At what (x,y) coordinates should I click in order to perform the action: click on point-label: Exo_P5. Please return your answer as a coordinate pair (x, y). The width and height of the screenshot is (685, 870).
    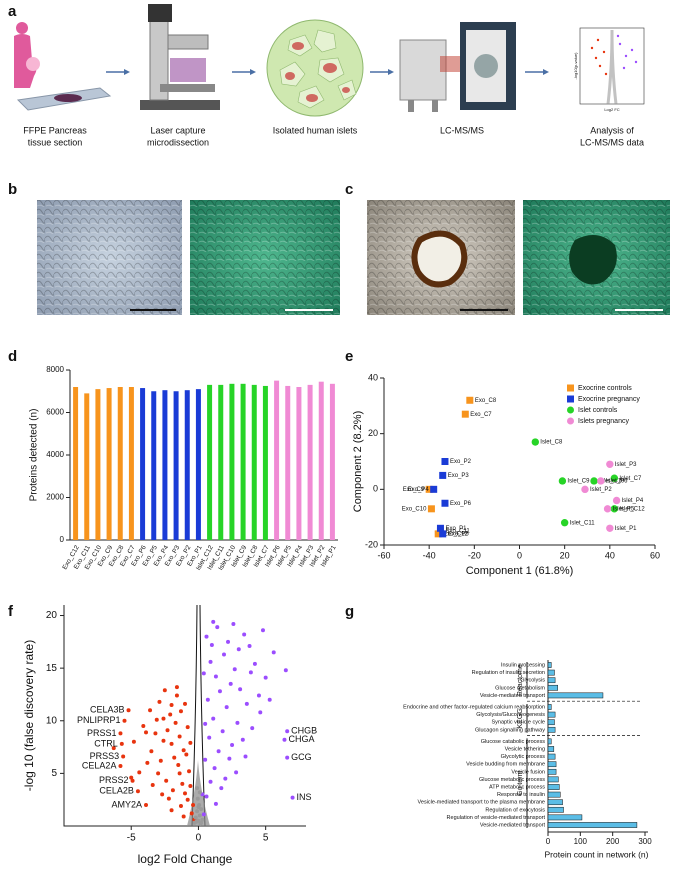
    Looking at the image, I should click on (459, 534).